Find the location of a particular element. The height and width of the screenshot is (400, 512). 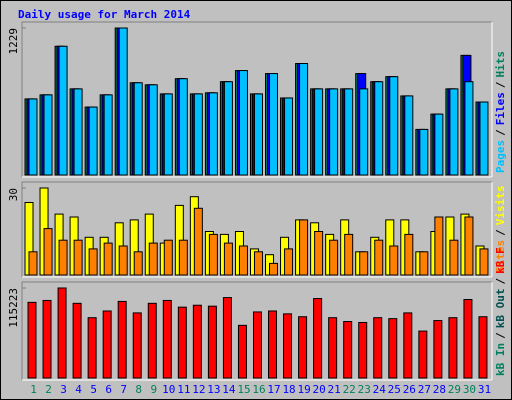

x-tick-label: 12 is located at coordinates (198, 389).